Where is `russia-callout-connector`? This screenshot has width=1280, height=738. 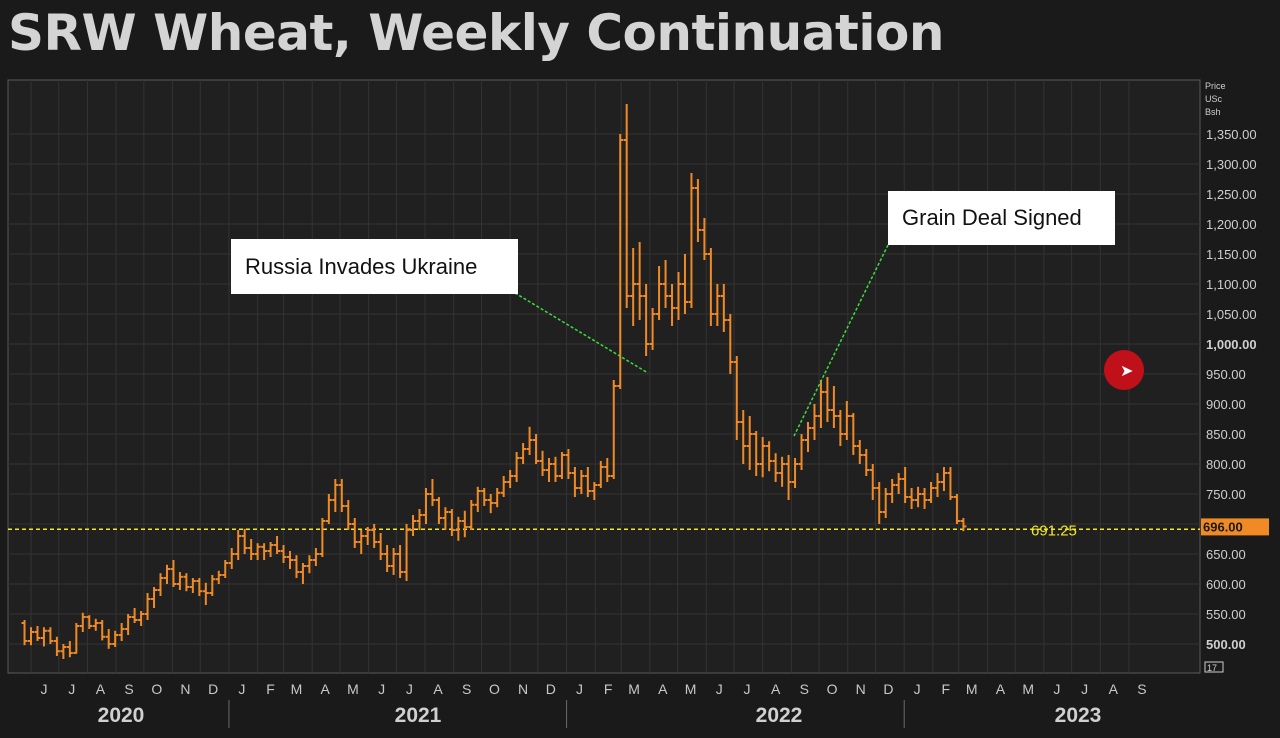 russia-callout-connector is located at coordinates (581, 333).